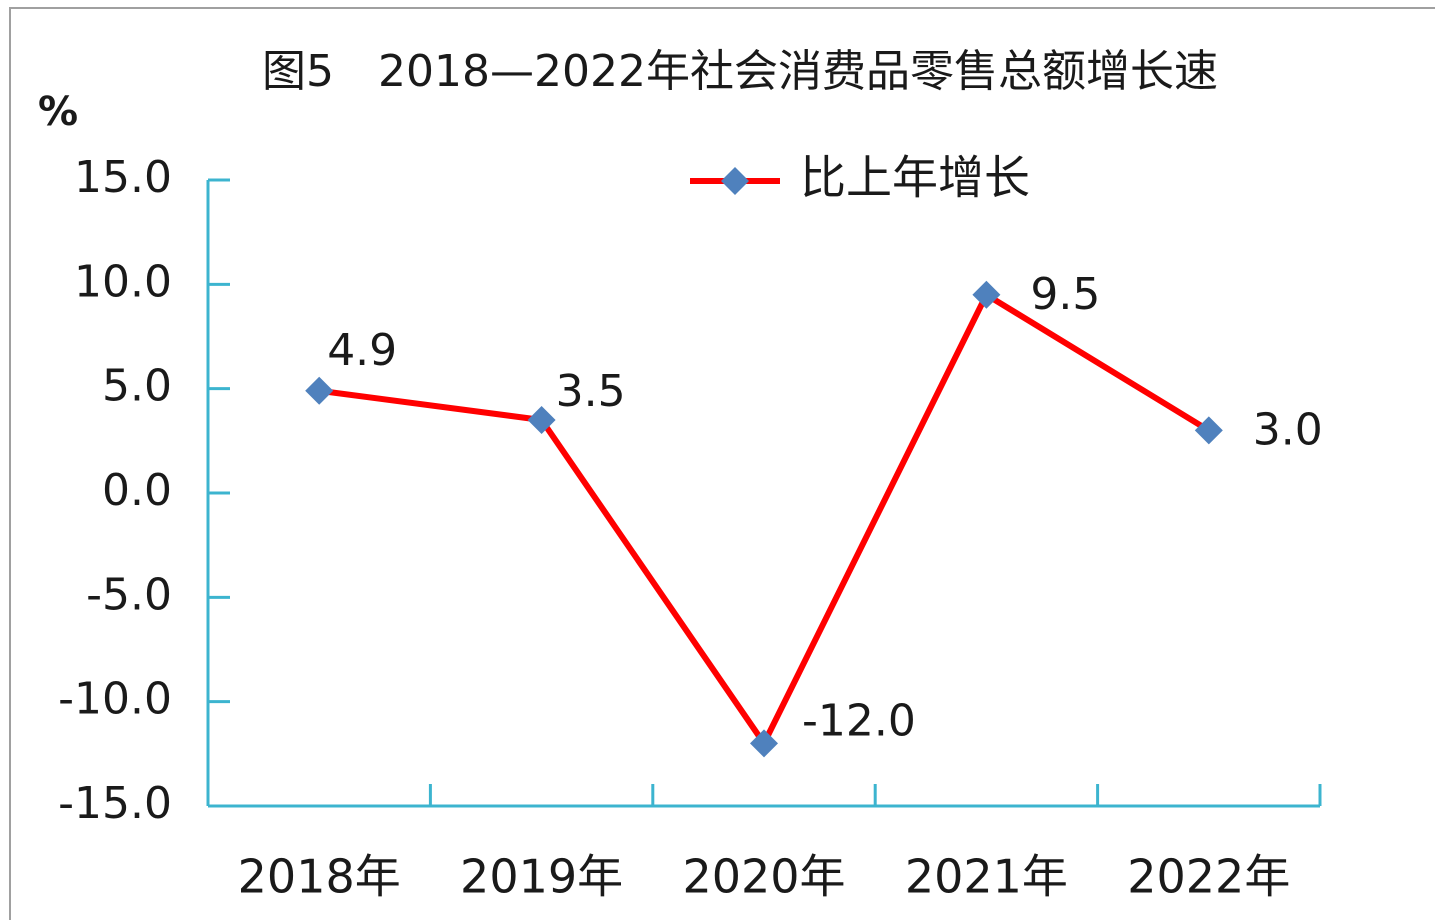  What do you see at coordinates (541, 877) in the screenshot?
I see `x-tick-label: 2019年` at bounding box center [541, 877].